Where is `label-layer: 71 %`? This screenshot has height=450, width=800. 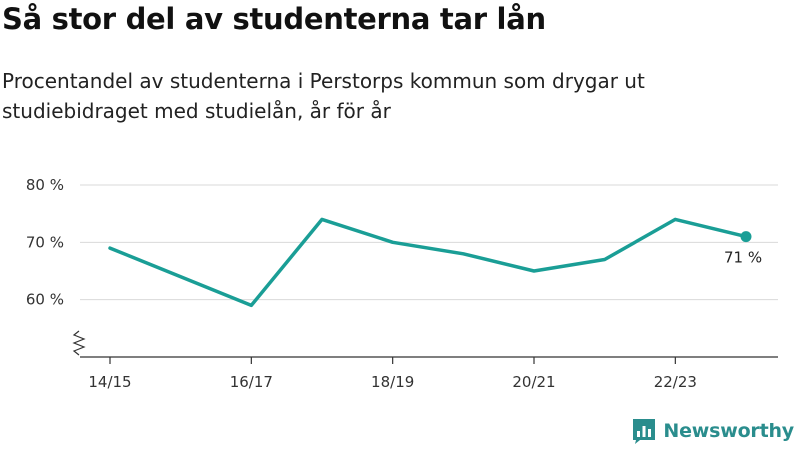 label-layer: 71 % is located at coordinates (743, 258).